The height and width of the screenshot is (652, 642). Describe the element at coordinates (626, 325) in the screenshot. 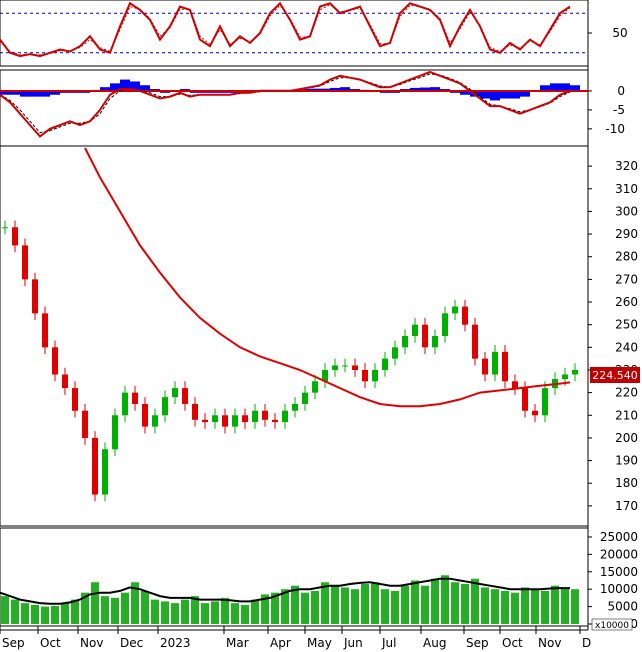

I see `price-ytick-label-7: 250` at that location.